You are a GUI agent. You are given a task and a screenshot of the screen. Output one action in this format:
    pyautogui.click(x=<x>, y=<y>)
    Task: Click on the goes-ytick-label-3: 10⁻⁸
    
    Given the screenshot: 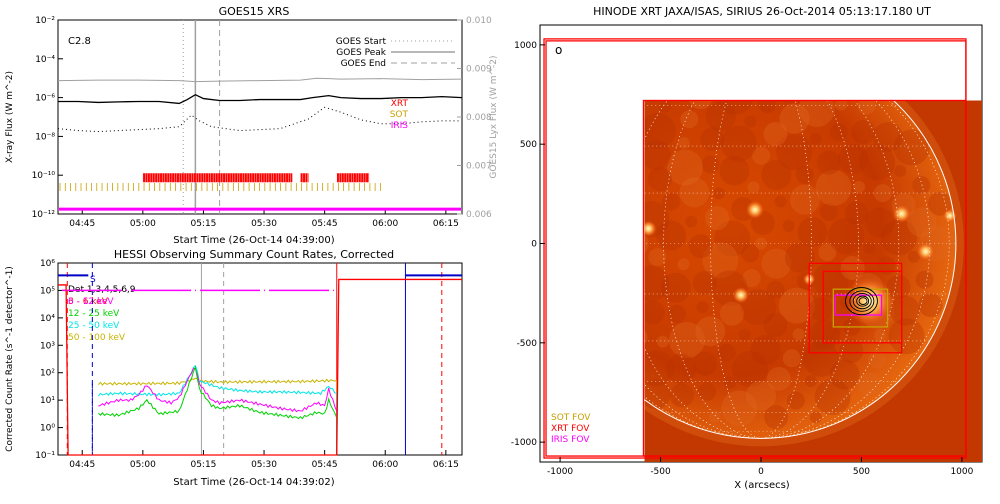 What is the action you would take?
    pyautogui.click(x=45, y=137)
    